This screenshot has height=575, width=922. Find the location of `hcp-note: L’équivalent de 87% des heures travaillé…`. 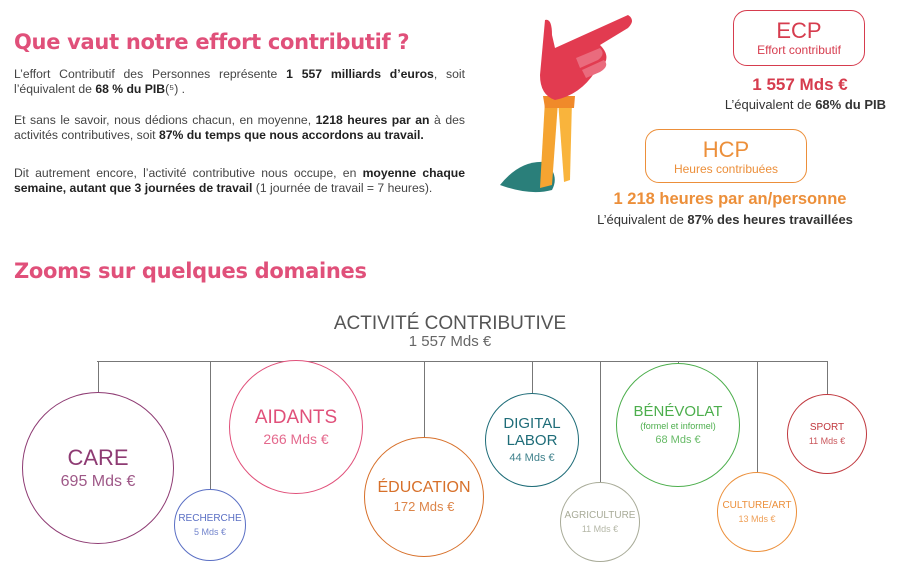

hcp-note: L’équivalent de 87% des heures travaillé… is located at coordinates (725, 219).